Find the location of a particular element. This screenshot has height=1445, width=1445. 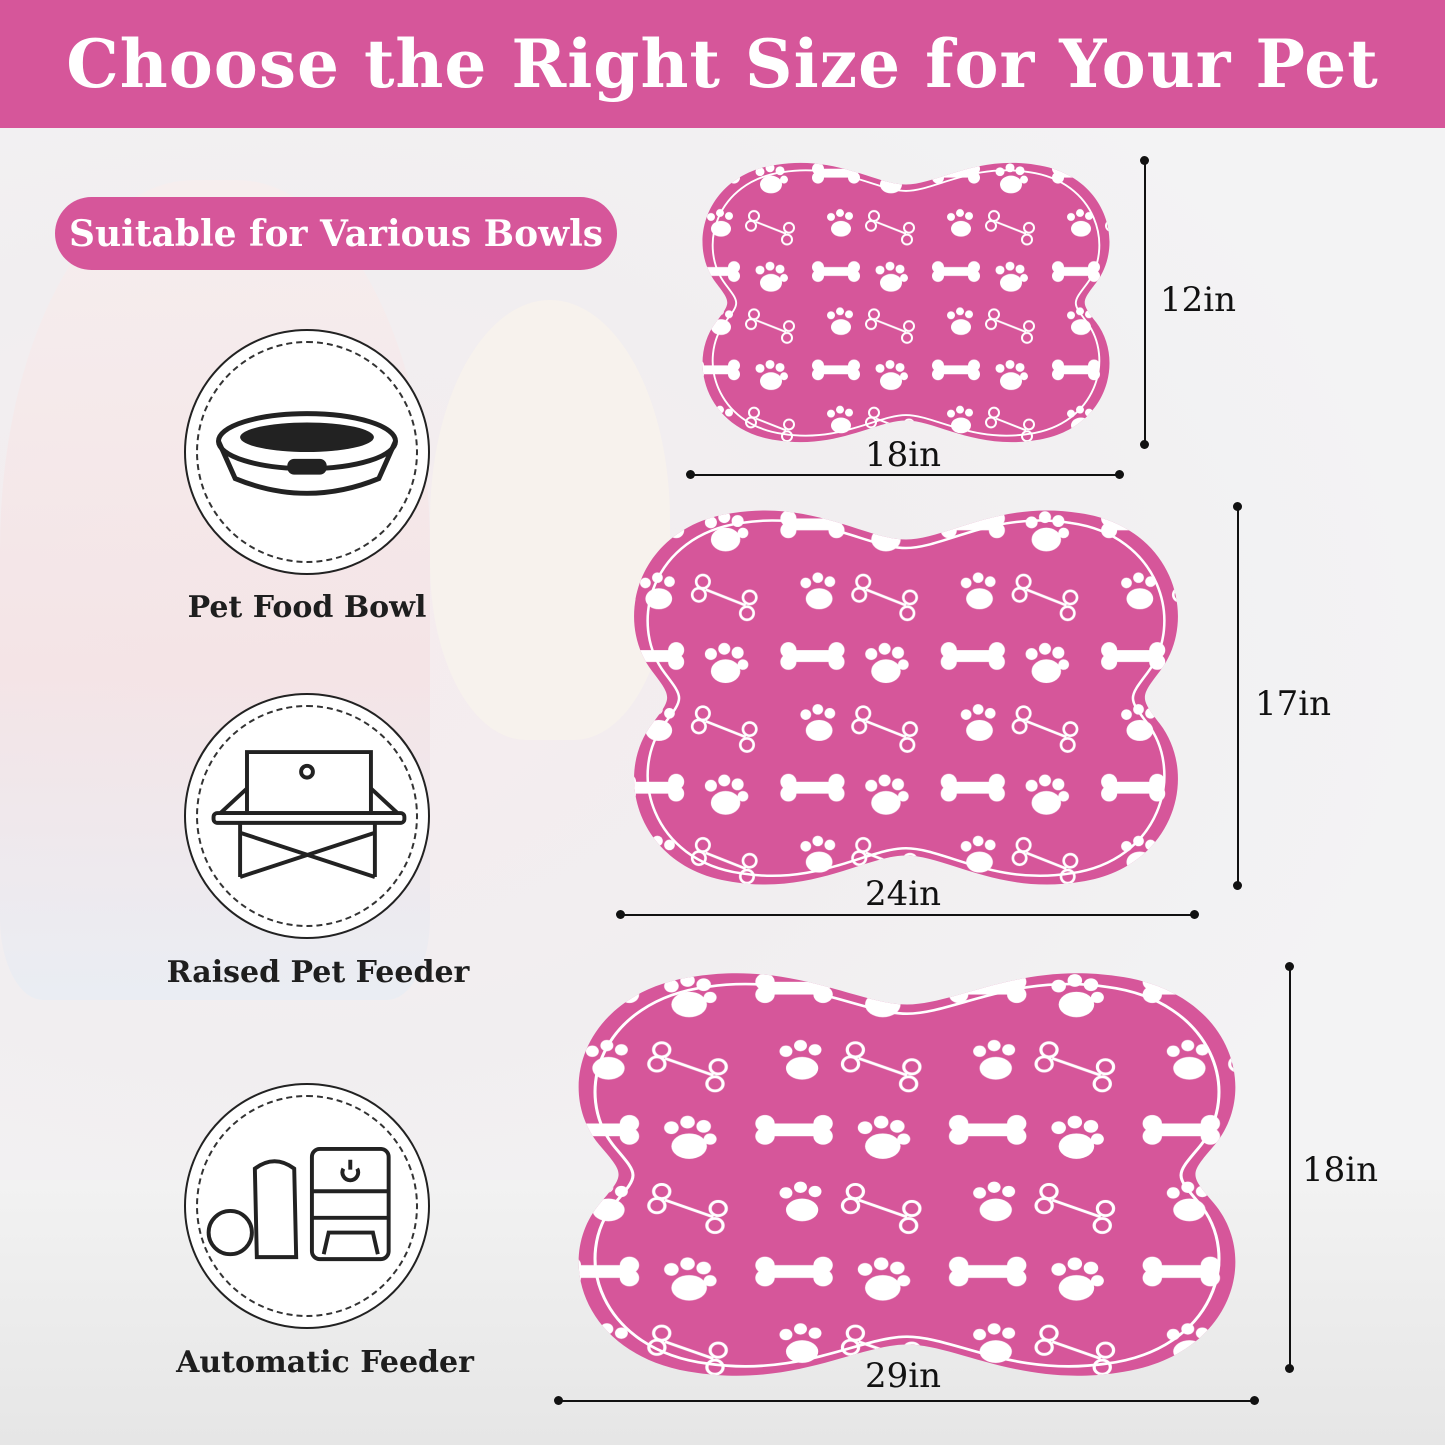

raised-feeder-icon is located at coordinates (307, 816).